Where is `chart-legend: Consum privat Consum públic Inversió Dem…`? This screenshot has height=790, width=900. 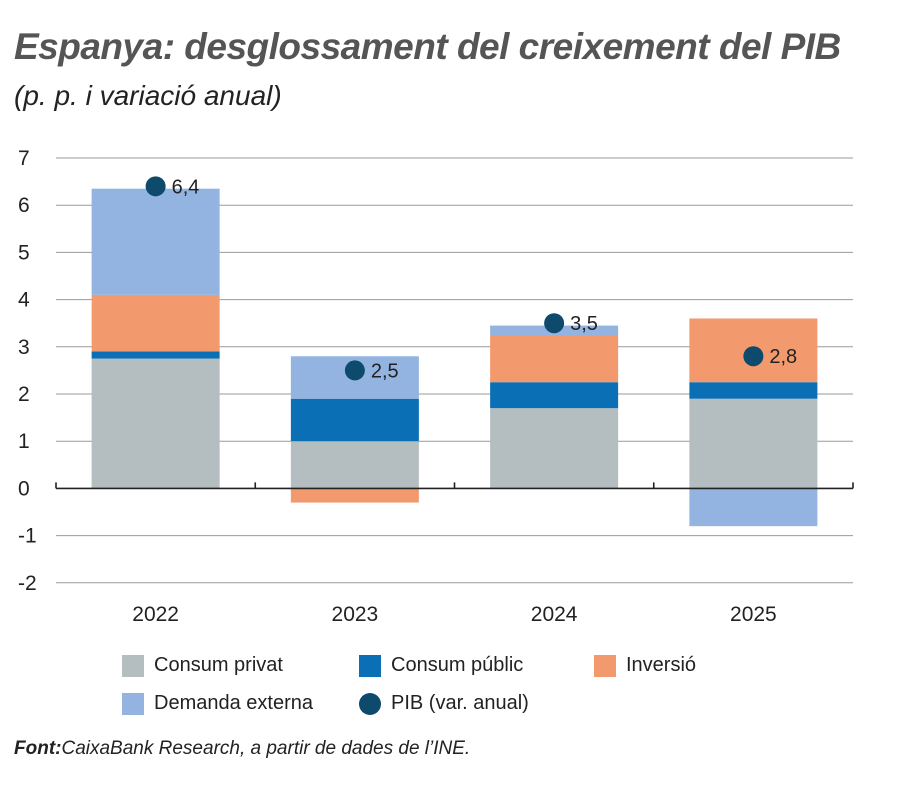 chart-legend: Consum privat Consum públic Inversió Dem… is located at coordinates (482, 690).